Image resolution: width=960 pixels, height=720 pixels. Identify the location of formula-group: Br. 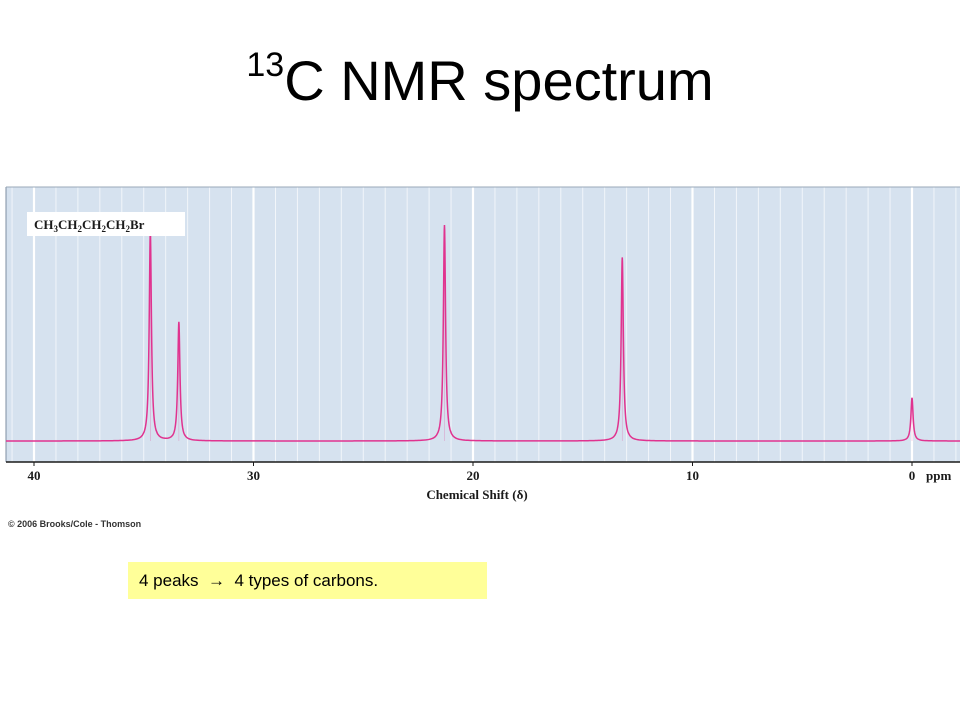
(137, 224).